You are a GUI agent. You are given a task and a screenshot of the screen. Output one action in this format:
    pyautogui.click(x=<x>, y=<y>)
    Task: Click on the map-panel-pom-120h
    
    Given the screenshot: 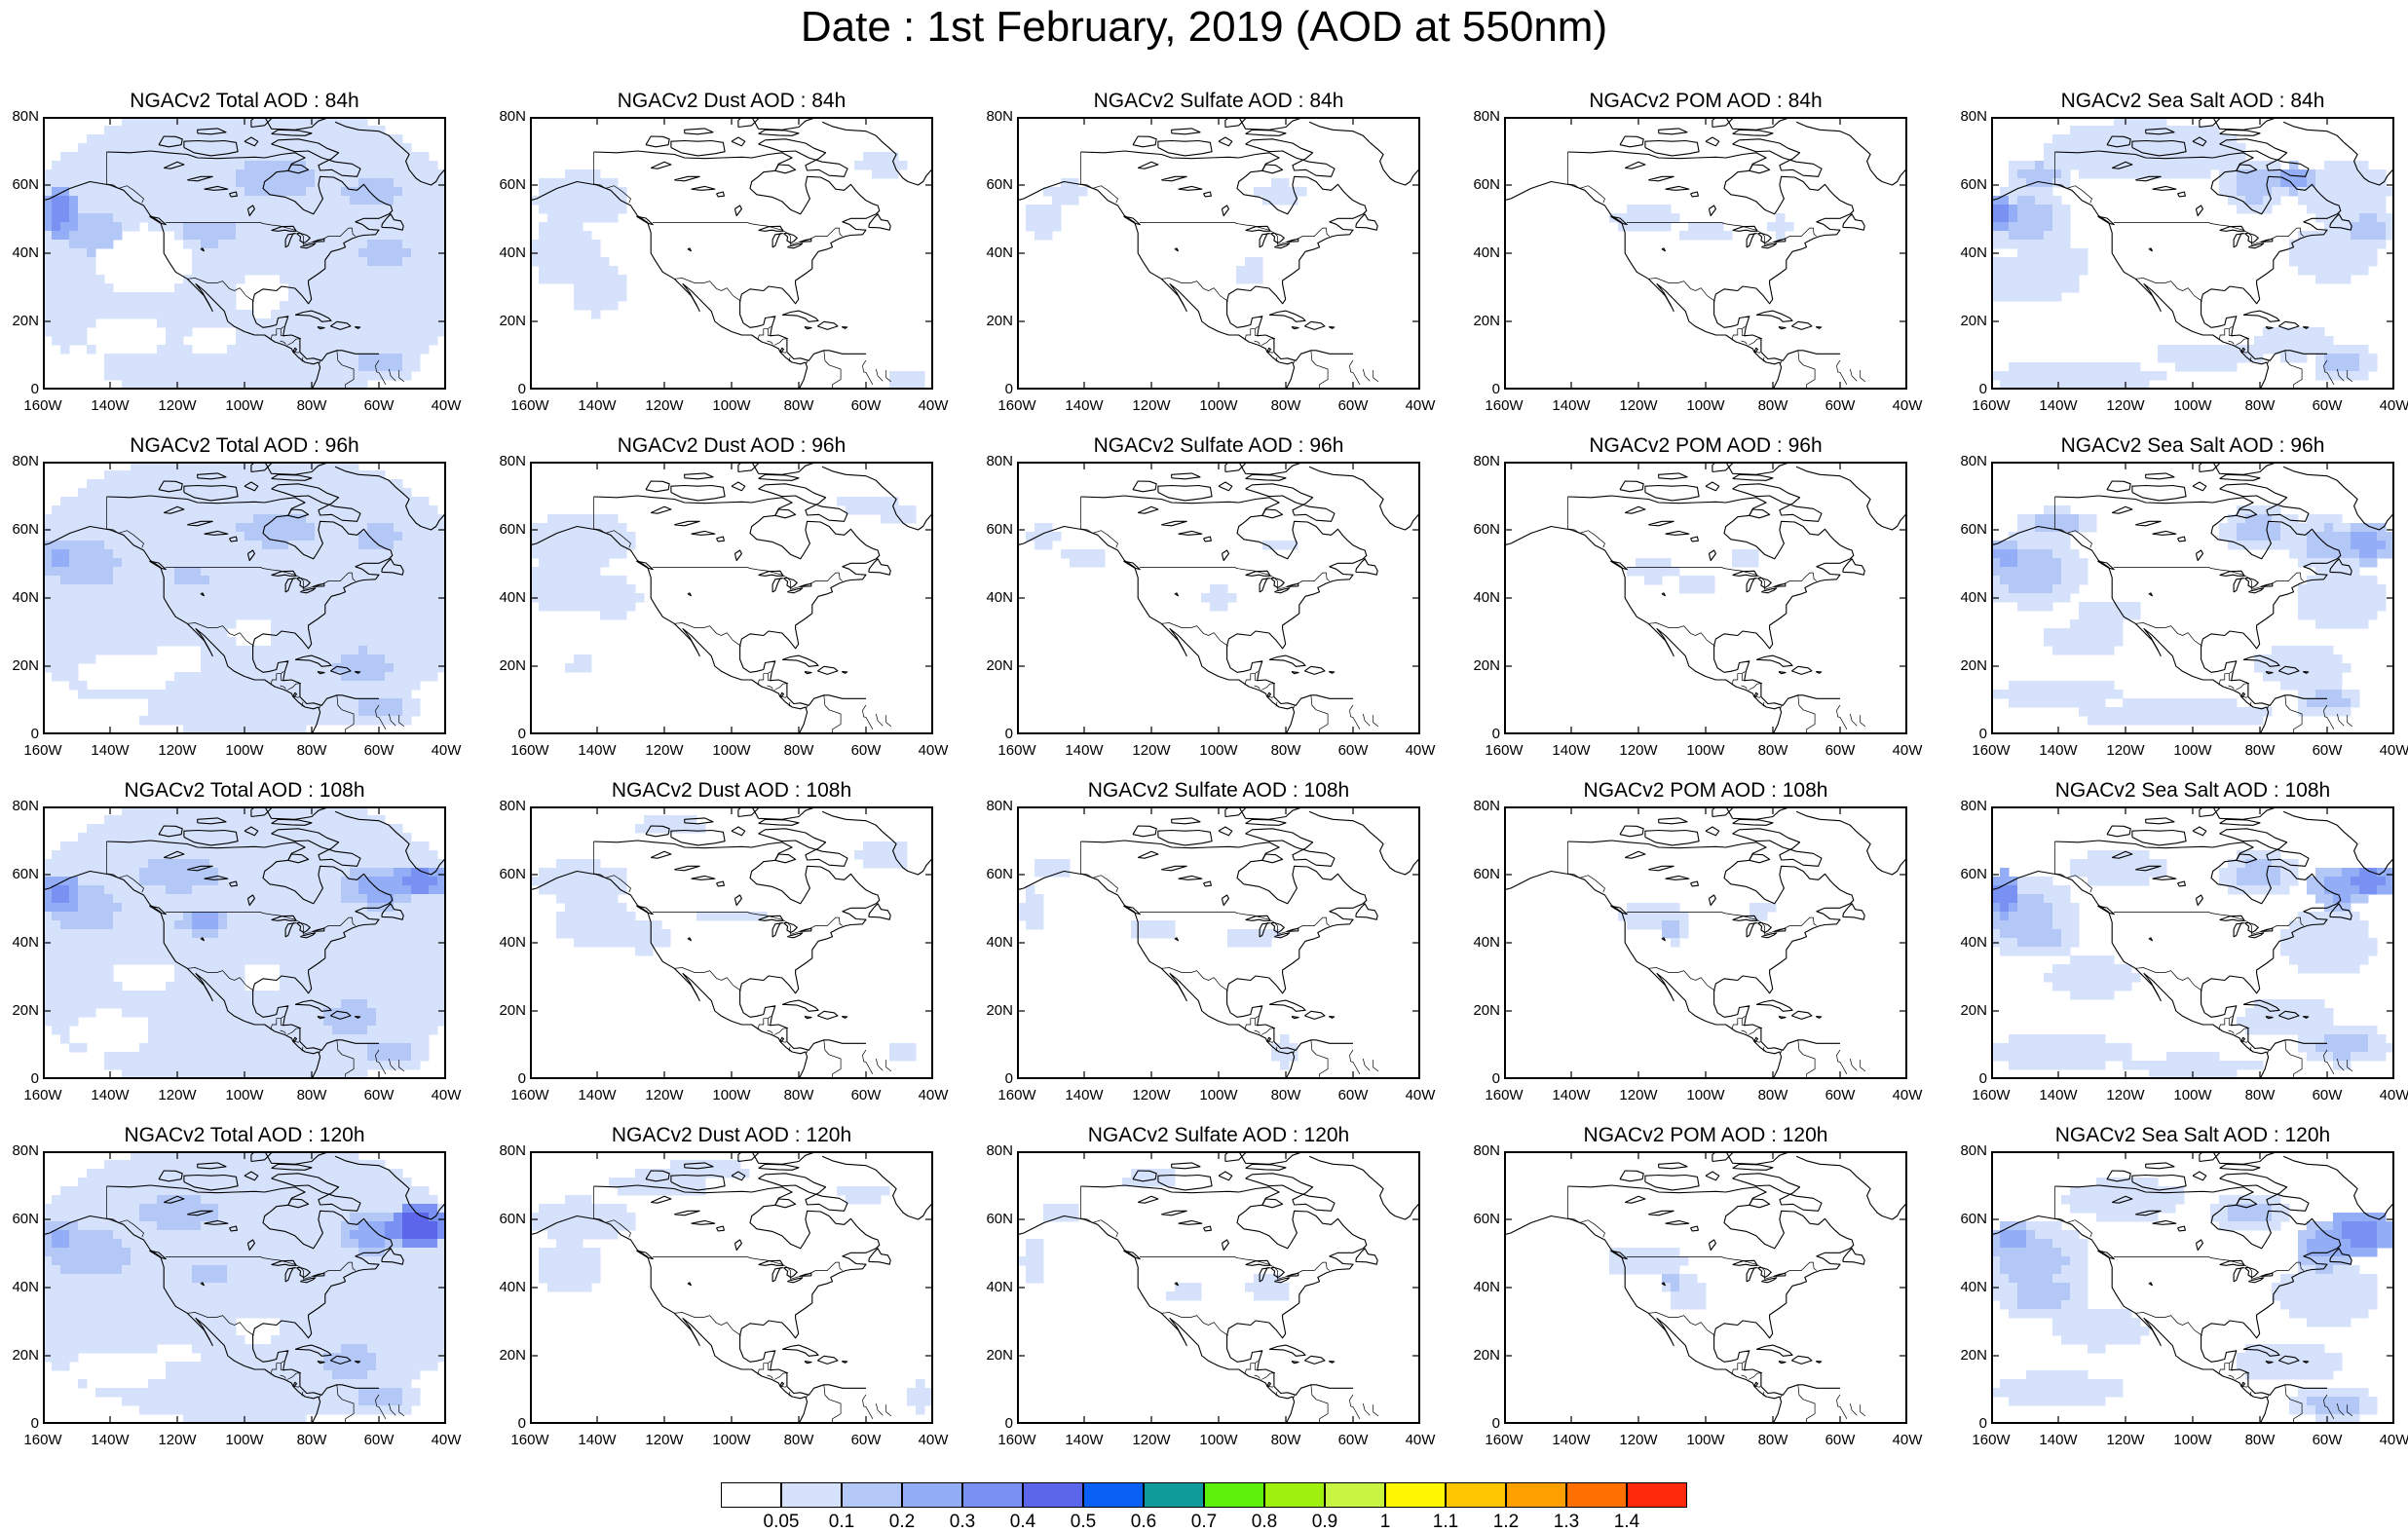 What is the action you would take?
    pyautogui.click(x=1705, y=1287)
    